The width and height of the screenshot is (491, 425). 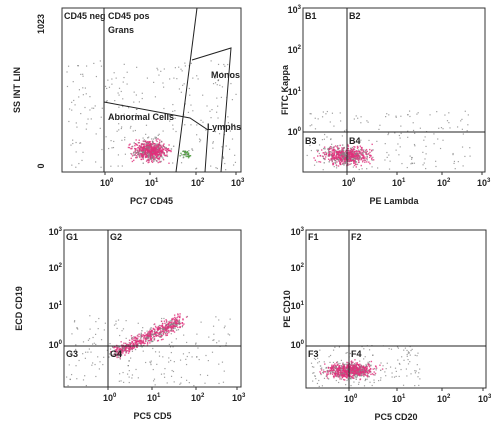 What do you see at coordinates (303, 343) in the screenshot?
I see `tick-exponent: 0` at bounding box center [303, 343].